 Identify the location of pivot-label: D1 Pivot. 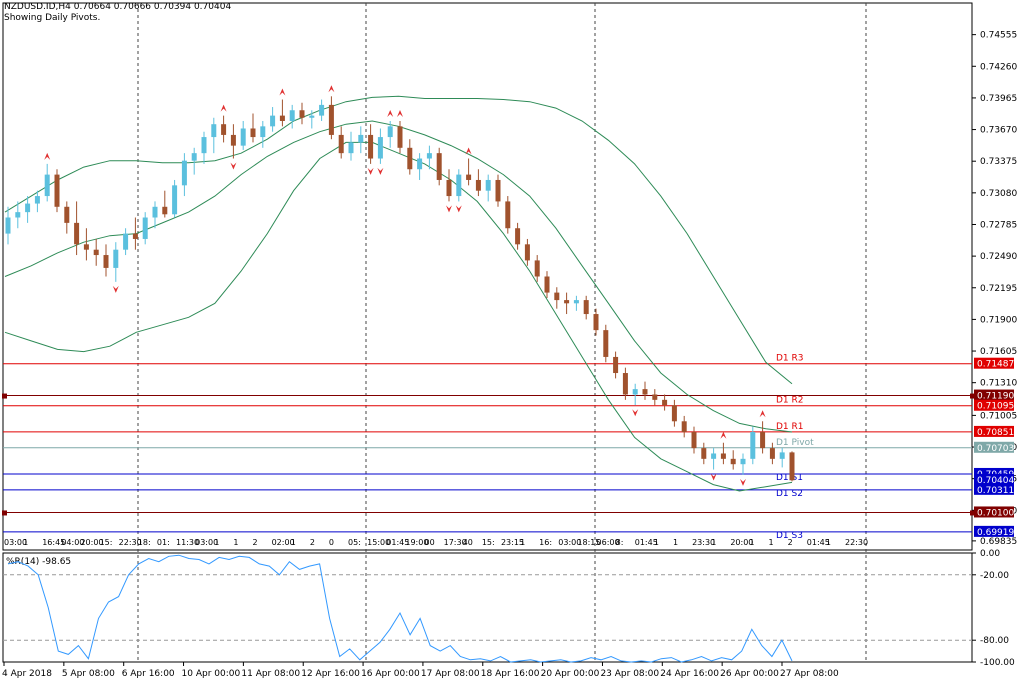
(795, 443).